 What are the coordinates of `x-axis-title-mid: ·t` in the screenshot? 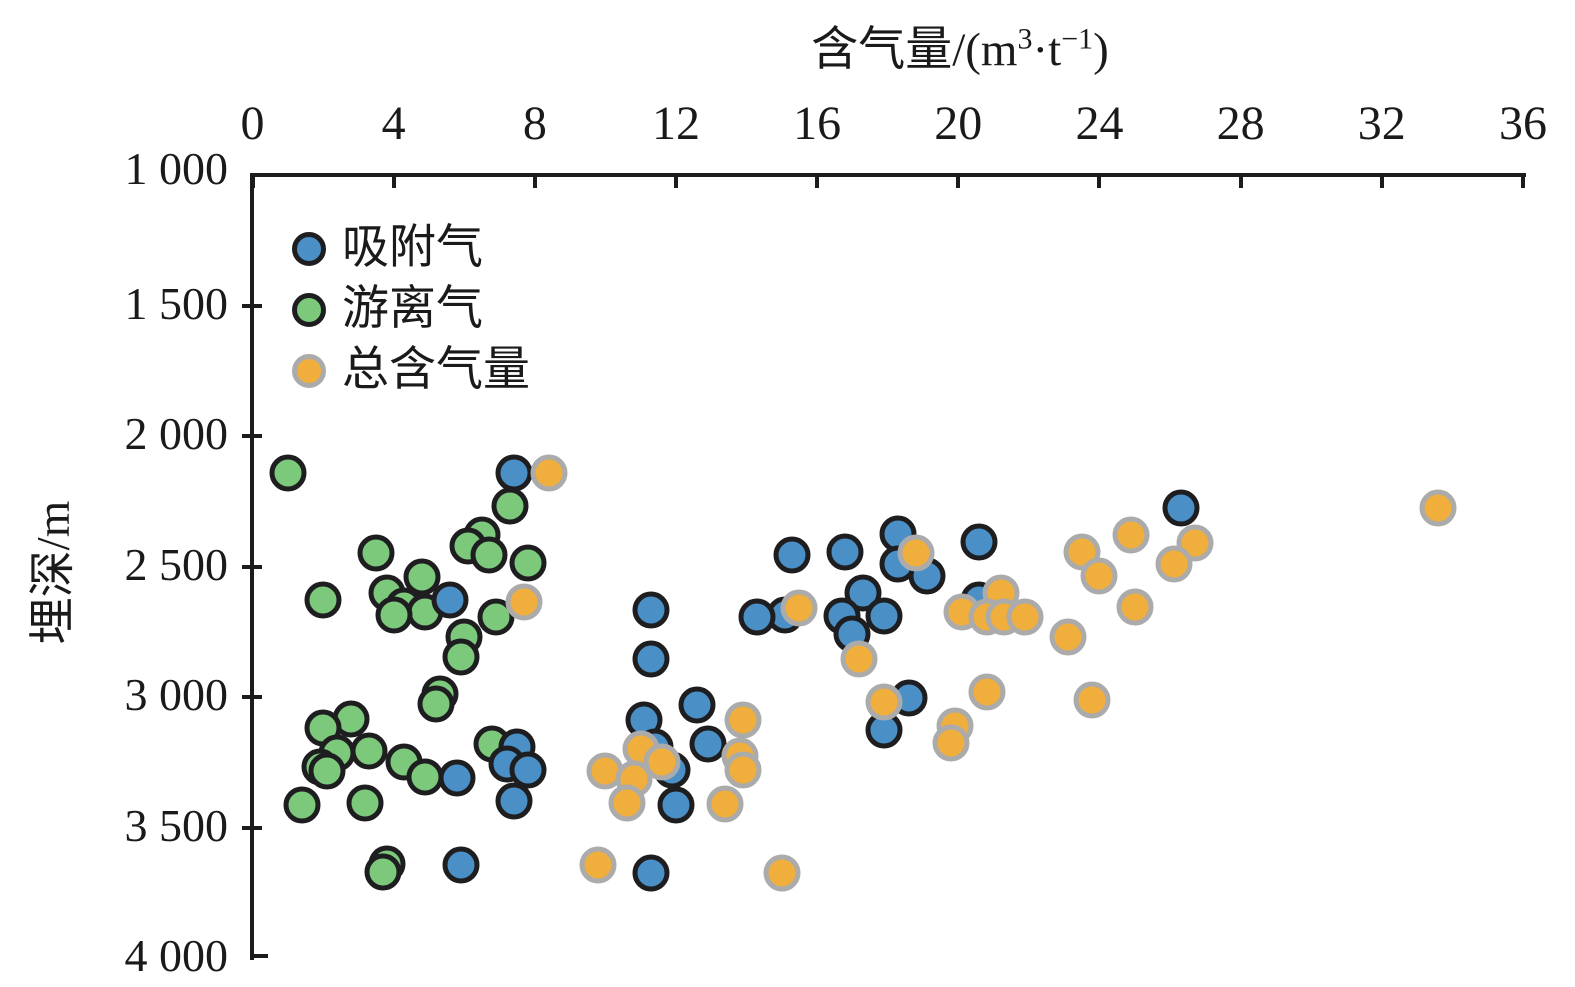 It's located at (1047, 50).